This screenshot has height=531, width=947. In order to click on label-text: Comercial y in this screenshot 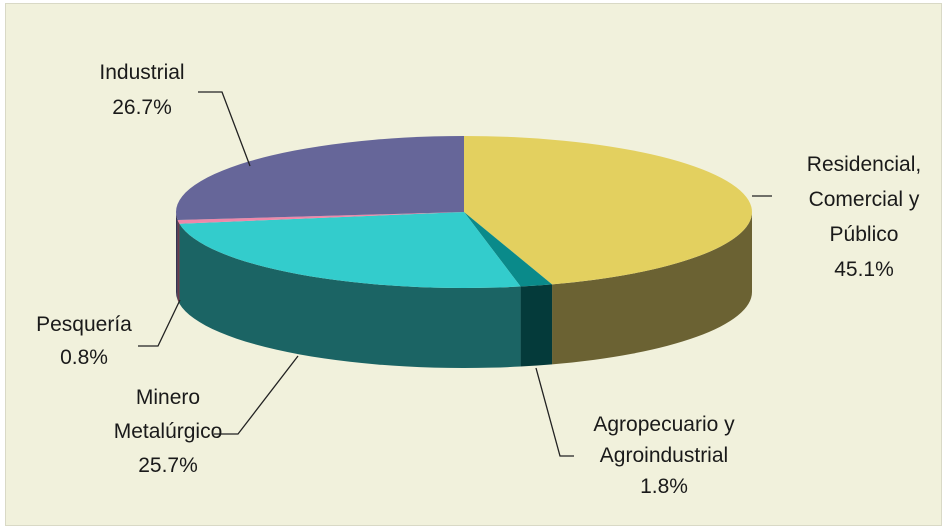, I will do `click(864, 199)`.